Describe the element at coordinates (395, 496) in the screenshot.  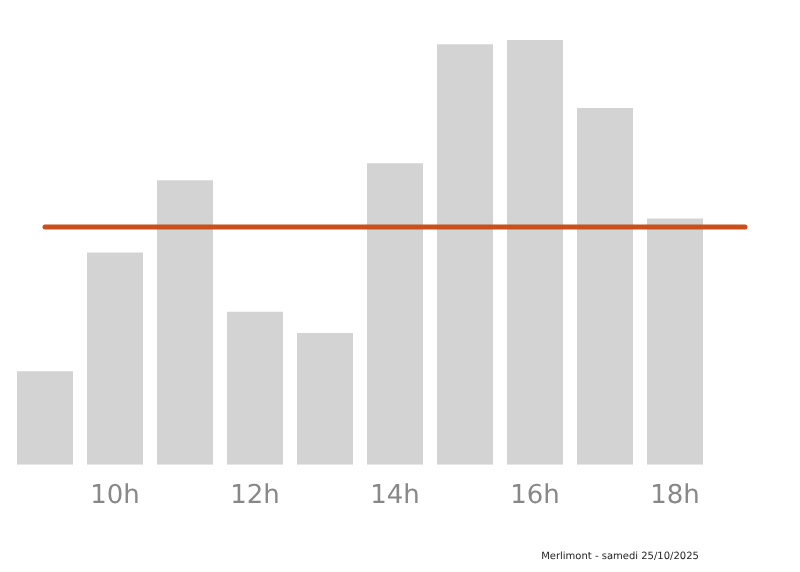
I see `x-tick-label: 14h` at that location.